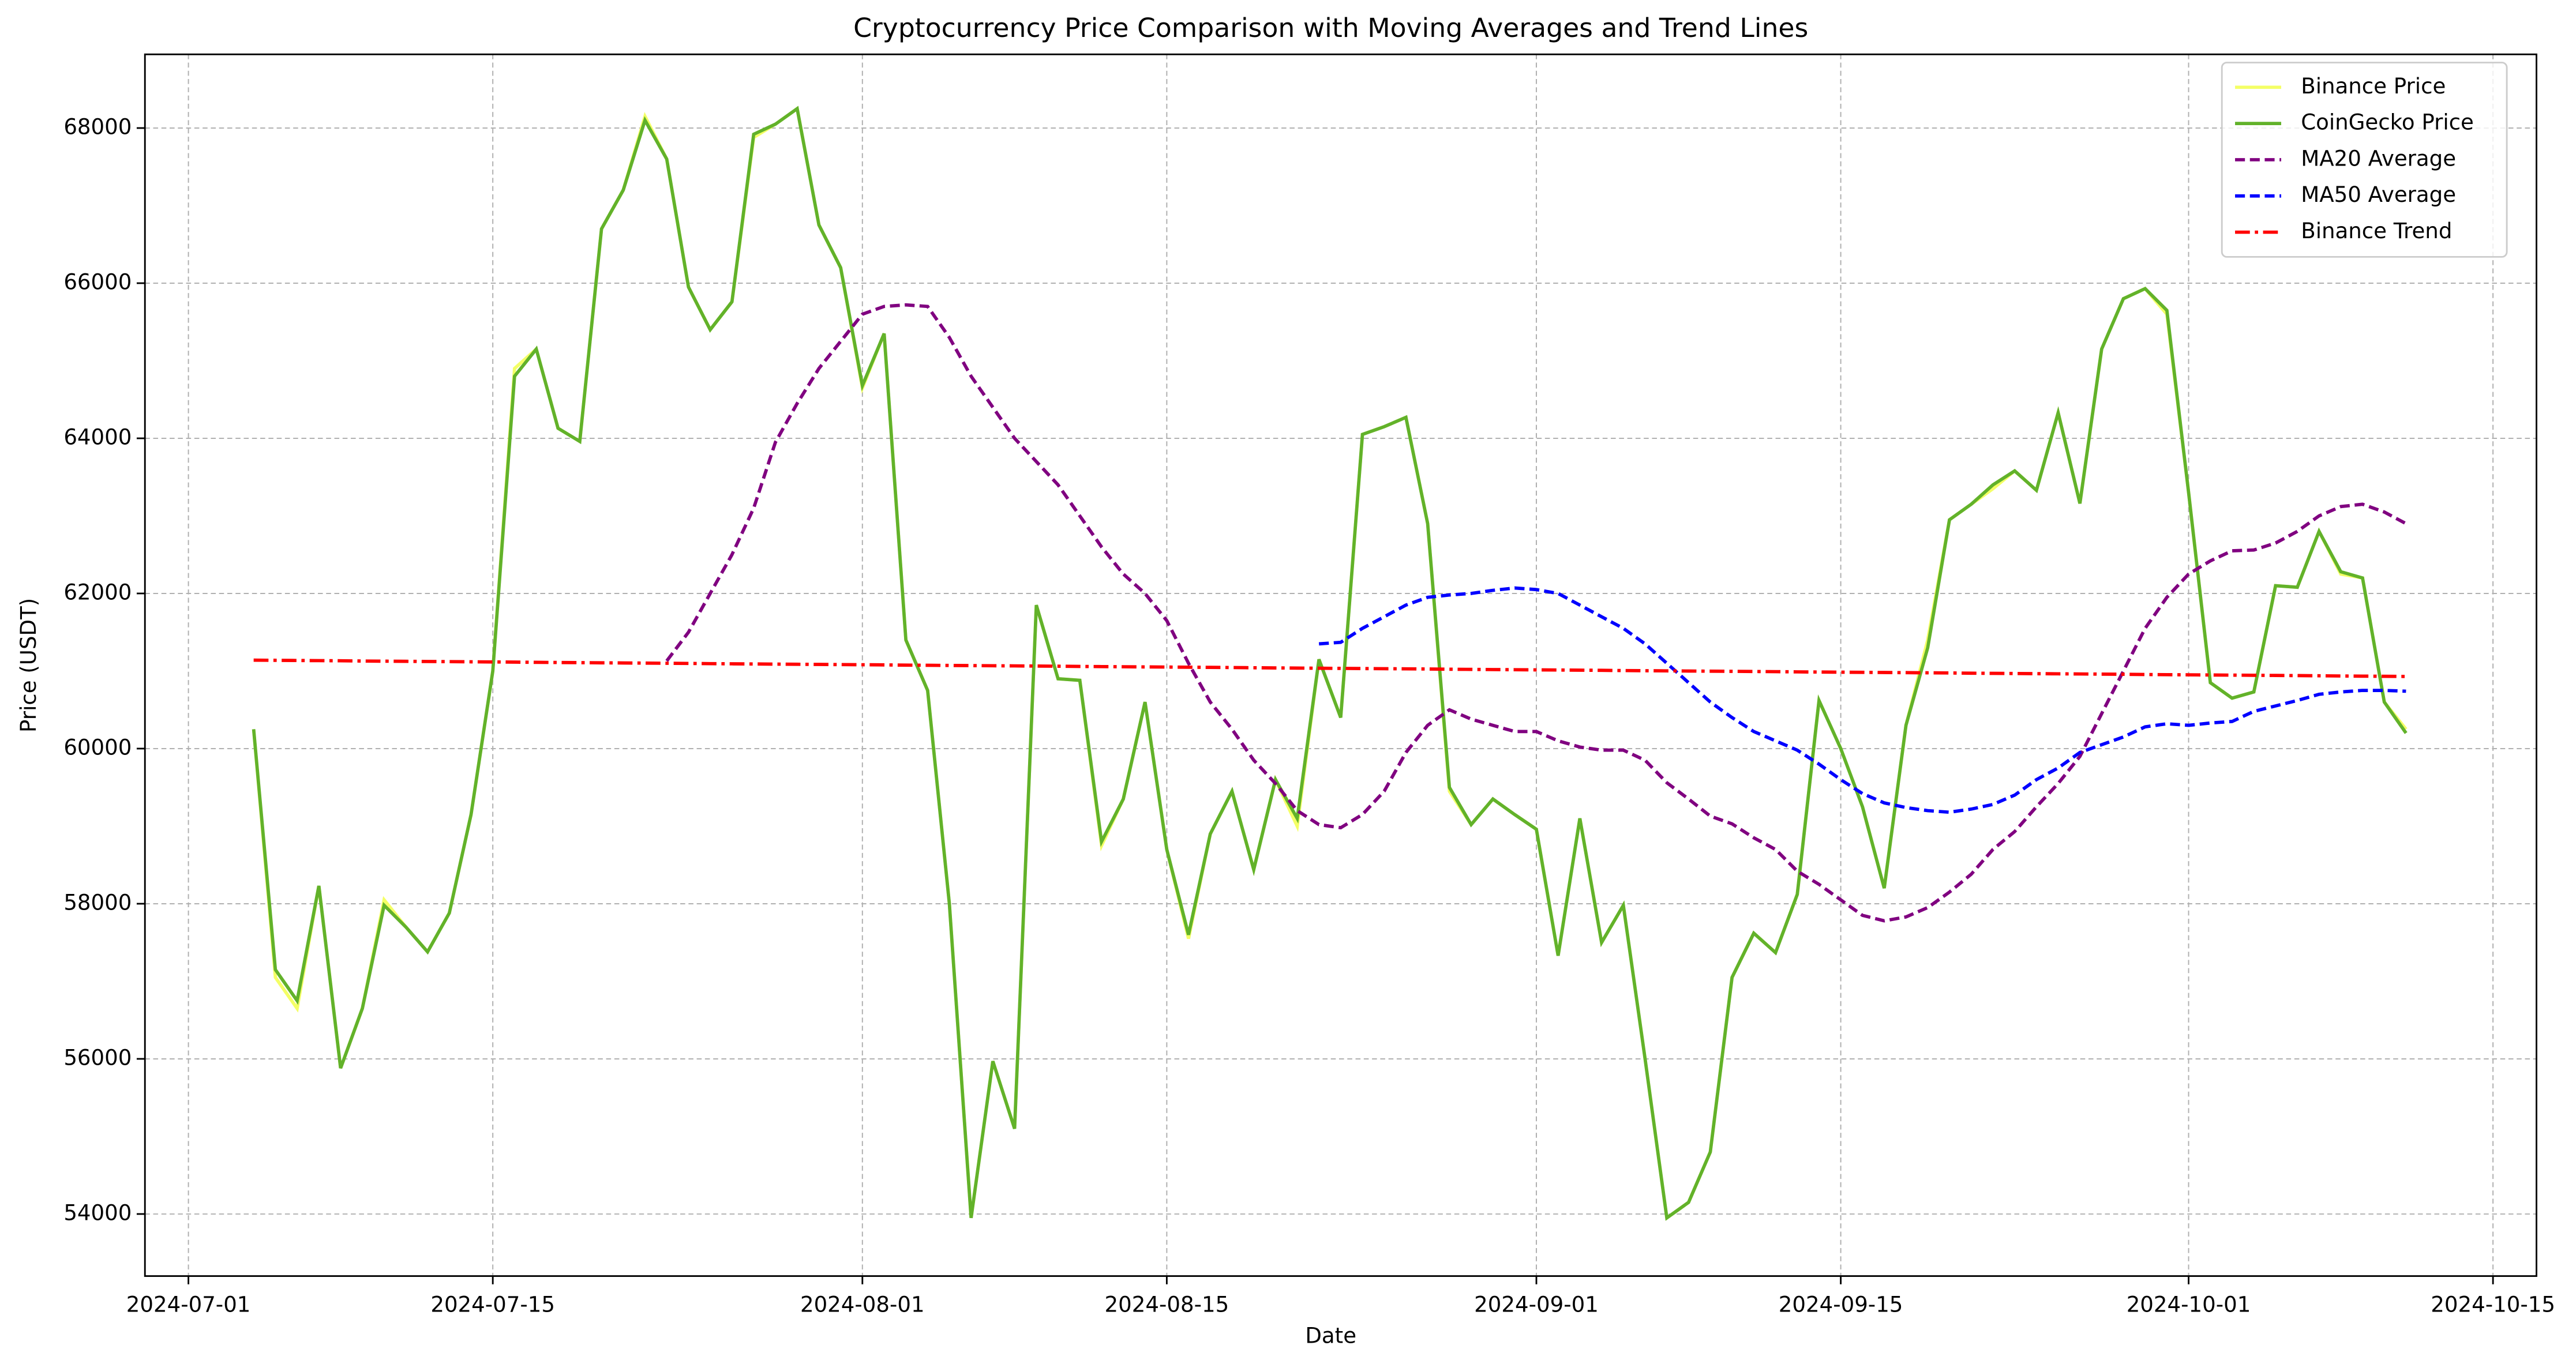  I want to click on y-tick-label: 62000, so click(97, 592).